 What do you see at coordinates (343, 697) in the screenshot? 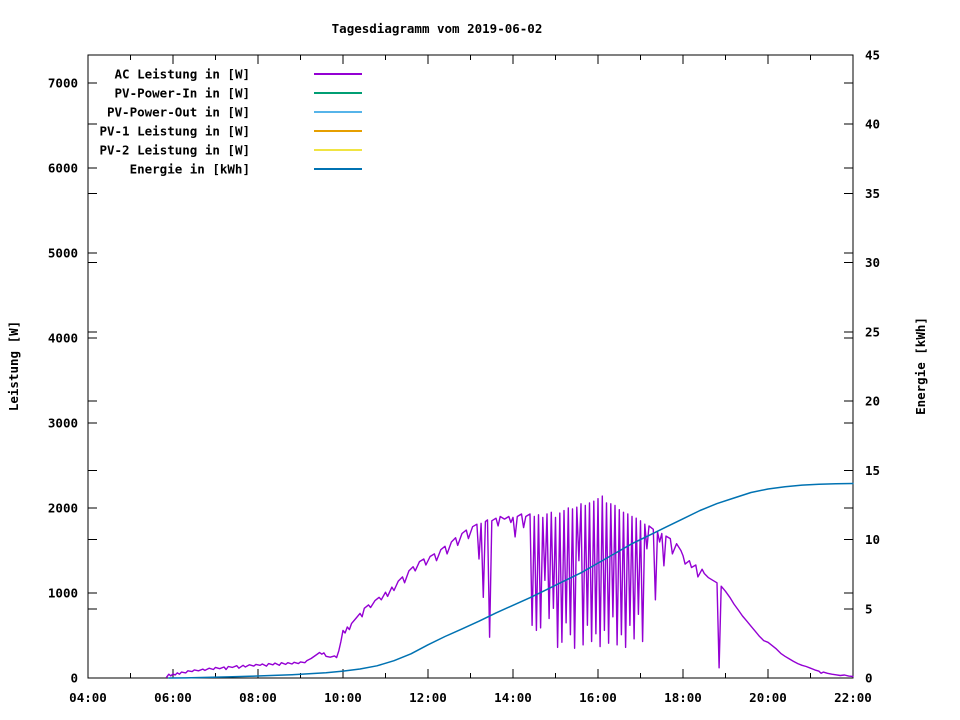
I see `x-tick-label: 10:00` at bounding box center [343, 697].